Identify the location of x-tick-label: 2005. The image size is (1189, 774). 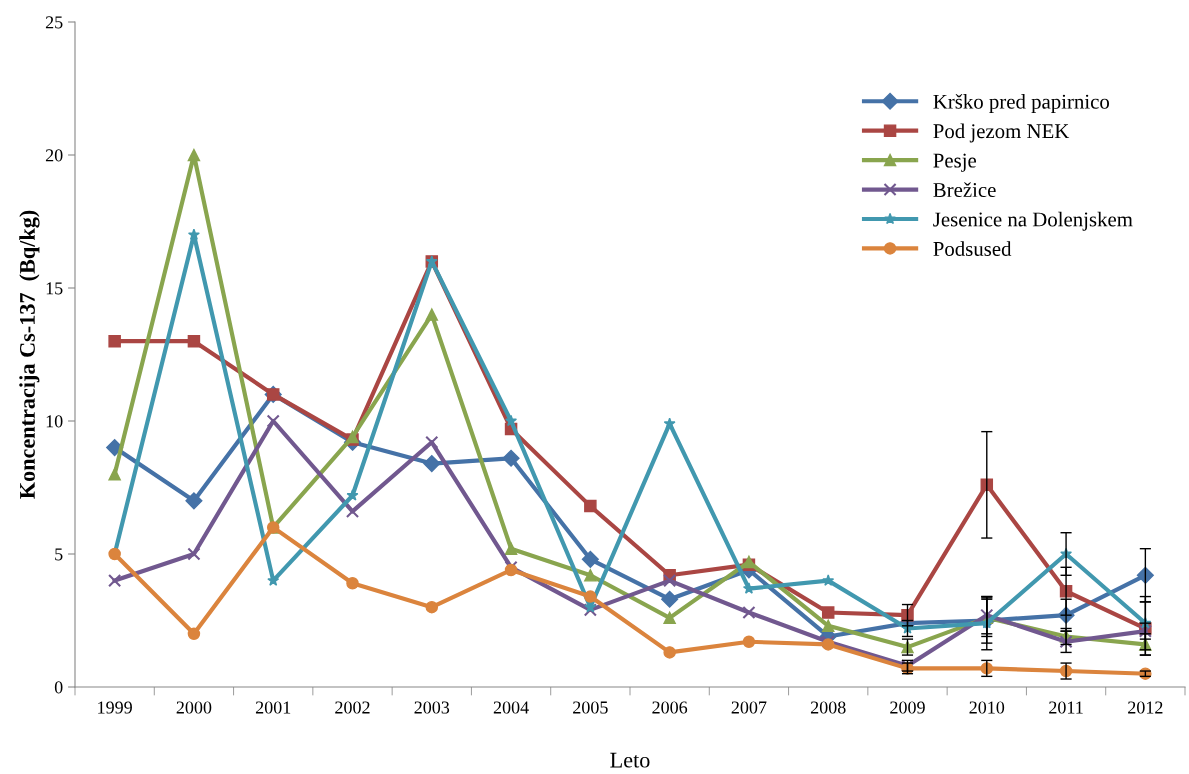
(590, 707).